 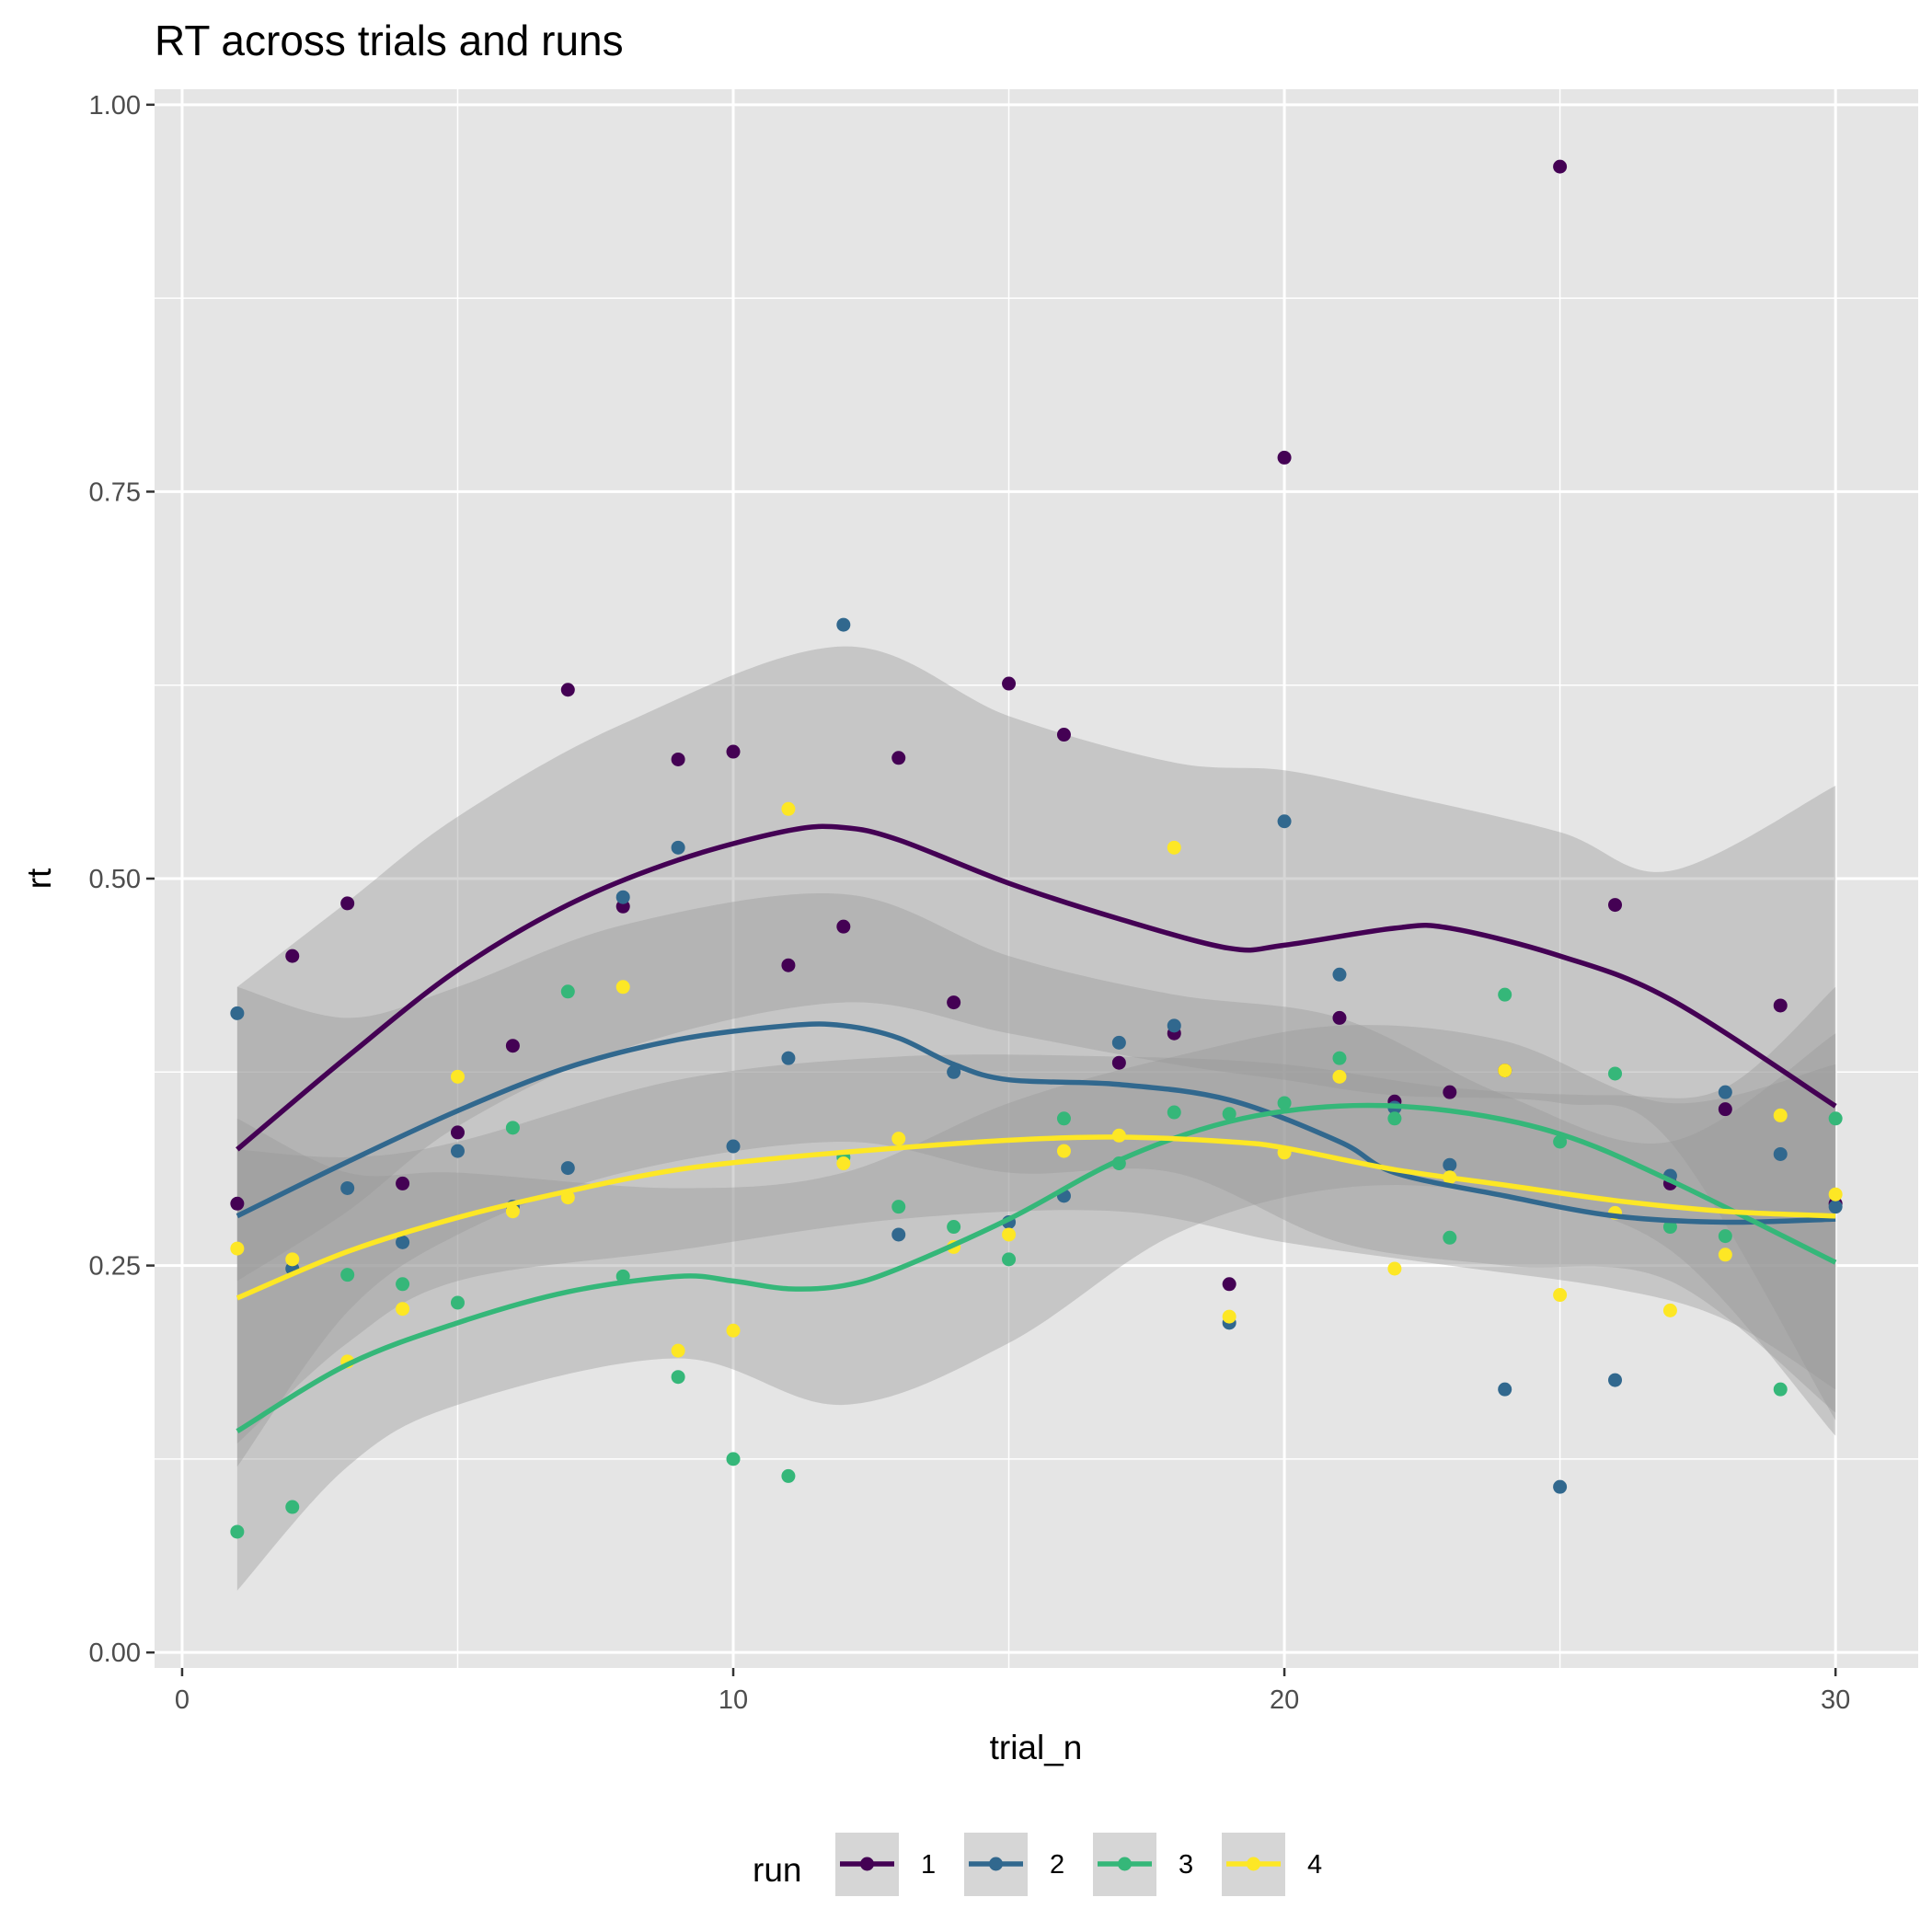 What do you see at coordinates (182, 1700) in the screenshot?
I see `x-tick-label: 0` at bounding box center [182, 1700].